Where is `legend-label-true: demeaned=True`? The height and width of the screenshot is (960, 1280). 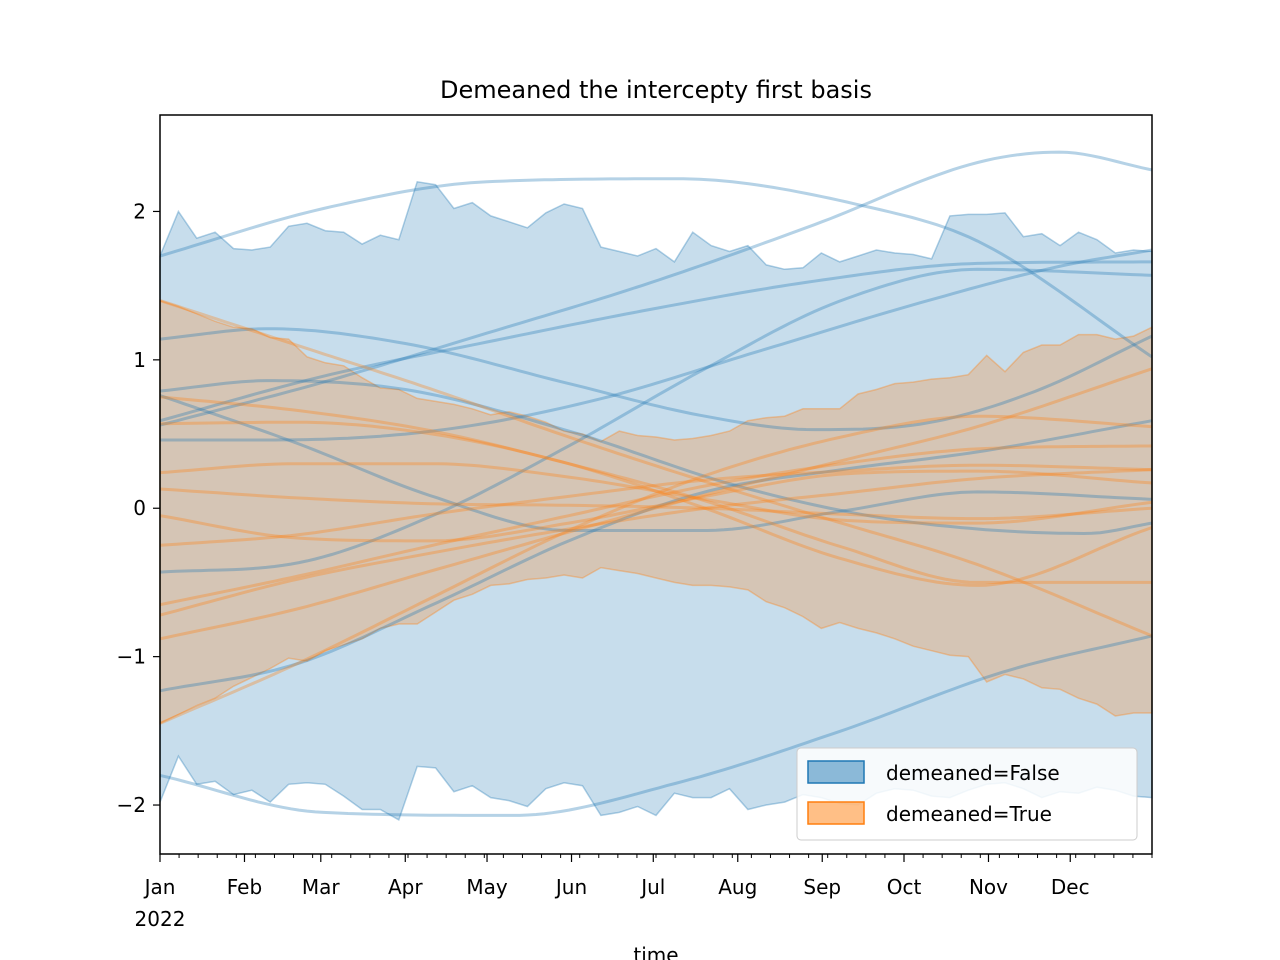 legend-label-true: demeaned=True is located at coordinates (969, 814).